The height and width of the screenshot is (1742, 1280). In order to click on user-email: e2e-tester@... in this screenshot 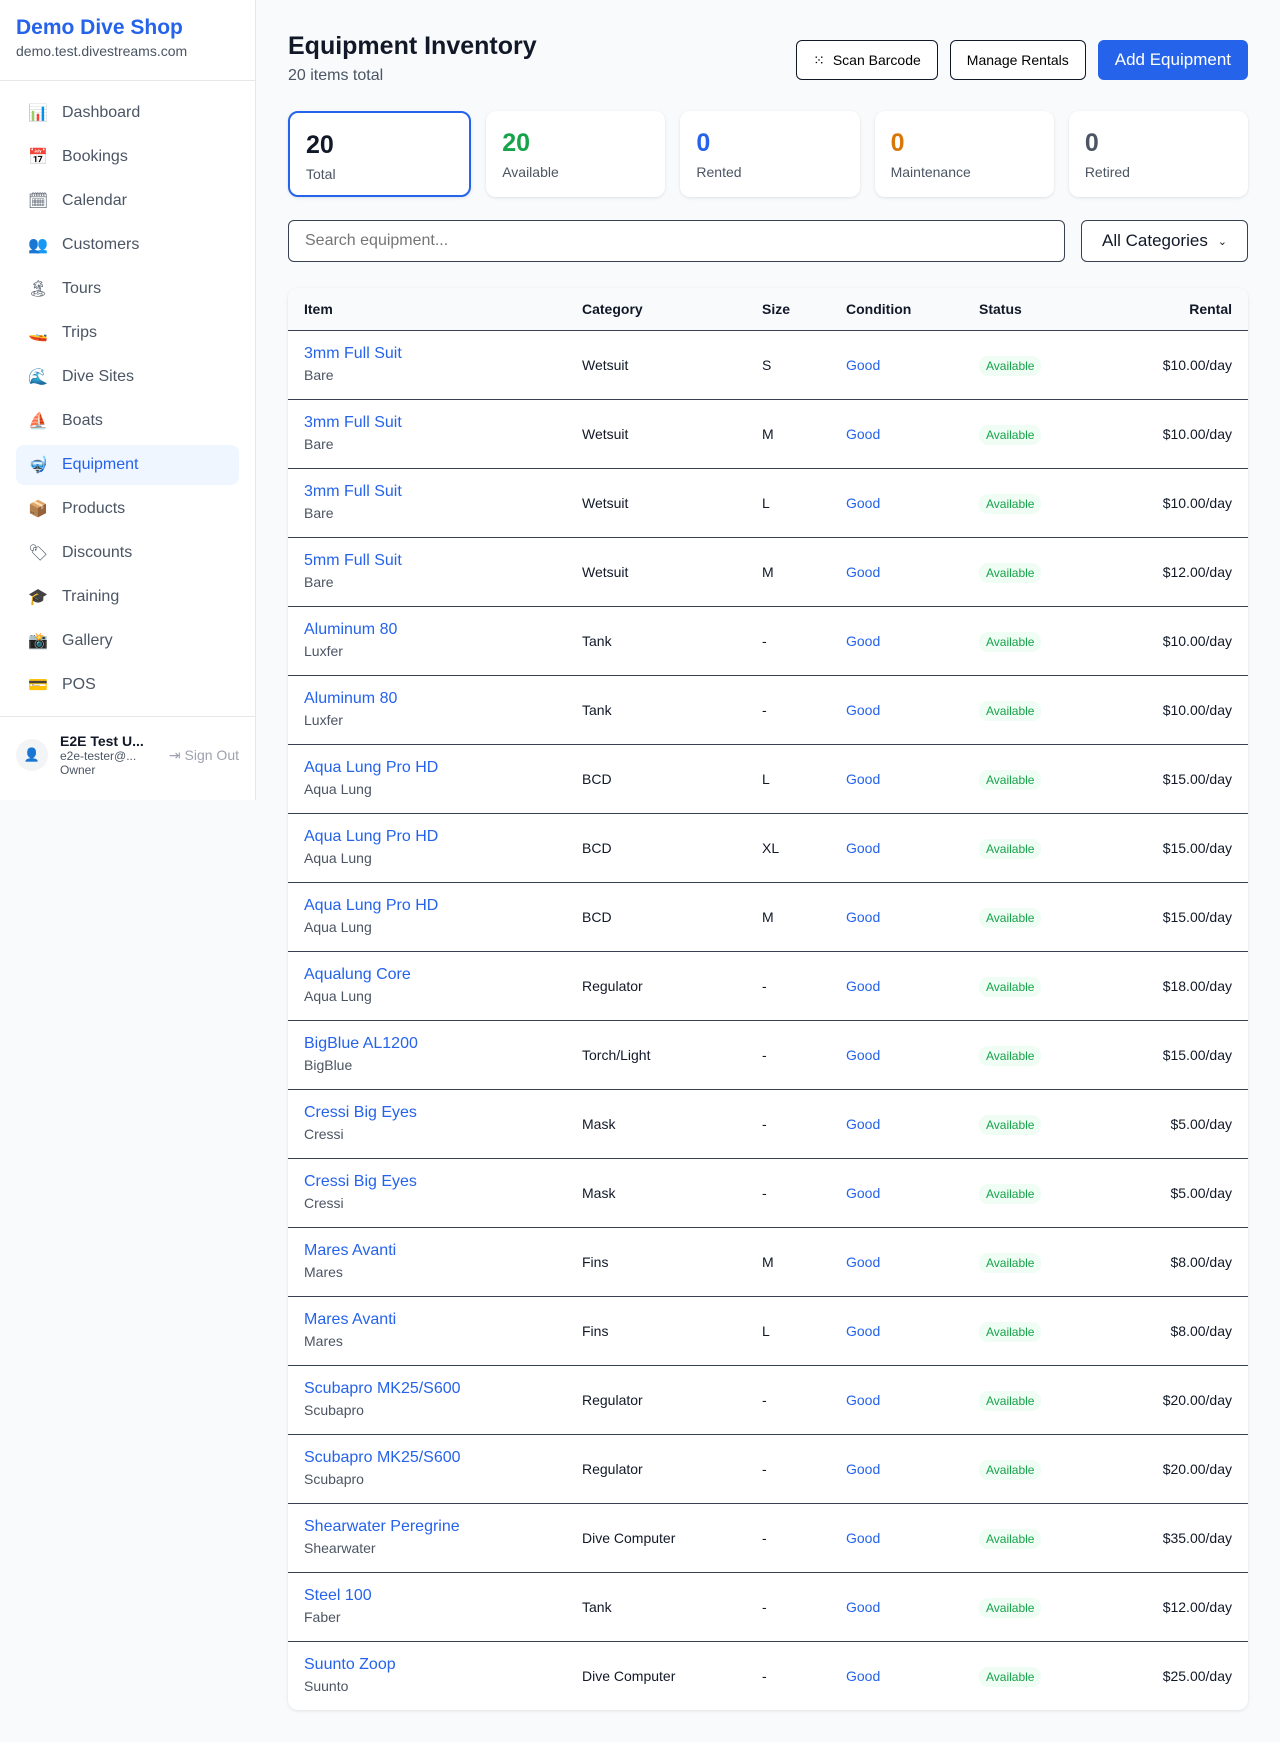, I will do `click(98, 756)`.